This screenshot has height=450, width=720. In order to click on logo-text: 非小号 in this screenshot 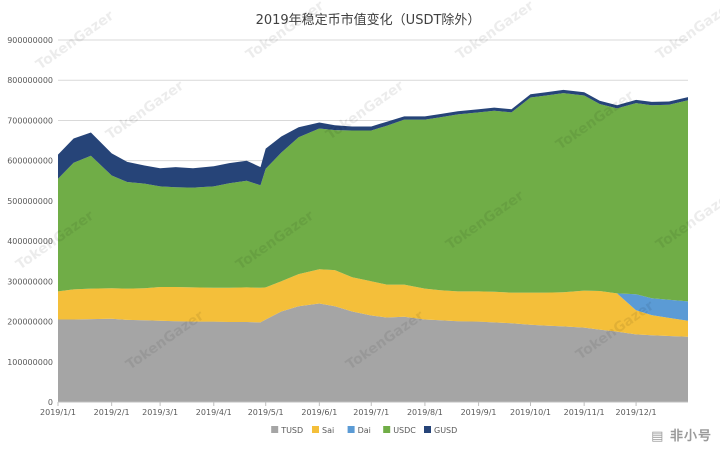, I will do `click(690, 436)`.